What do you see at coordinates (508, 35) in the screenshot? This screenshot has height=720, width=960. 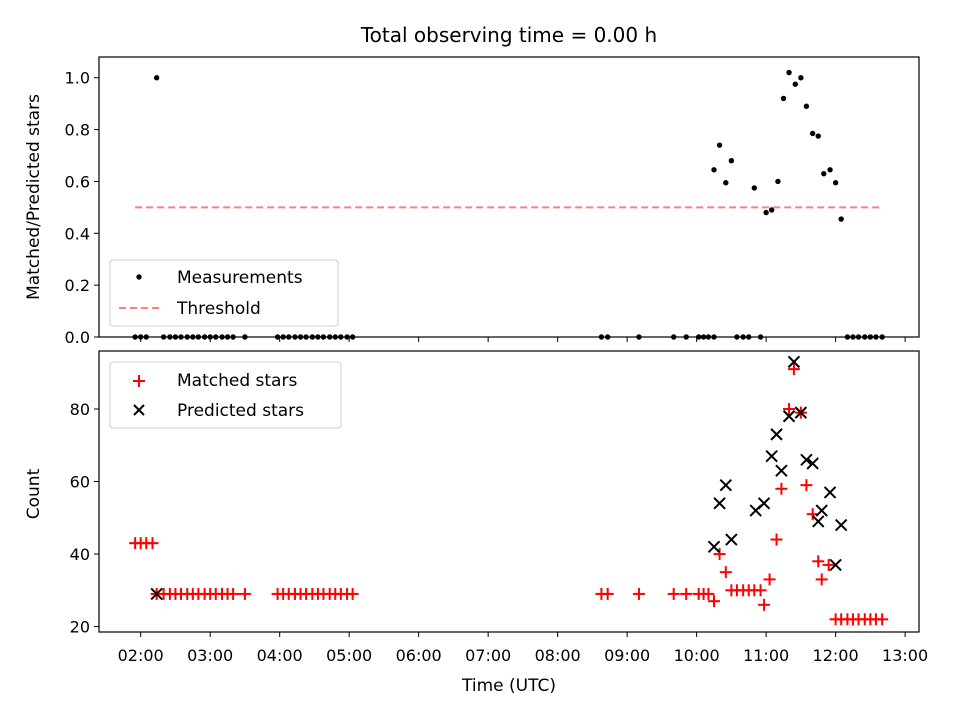 I see `chart-title: Total observing time = 0.00 h` at bounding box center [508, 35].